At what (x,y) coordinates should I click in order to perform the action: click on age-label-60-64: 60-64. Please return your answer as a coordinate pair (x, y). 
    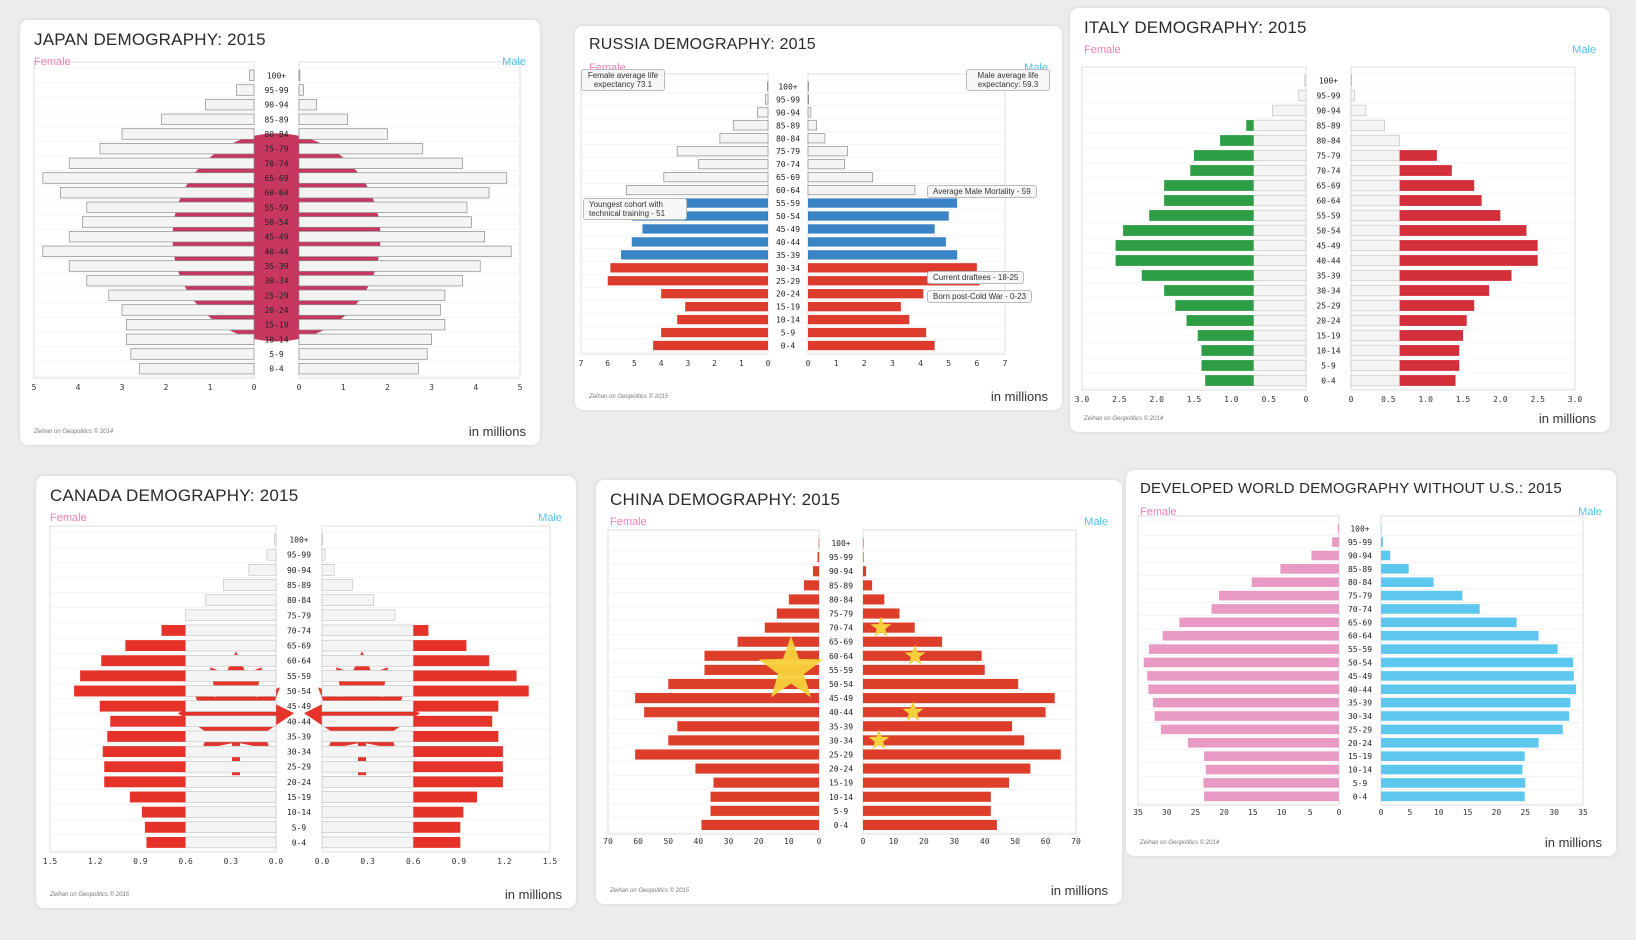
    Looking at the image, I should click on (841, 656).